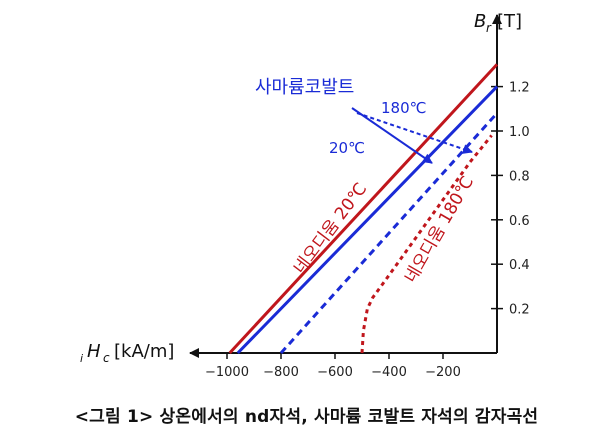 The height and width of the screenshot is (445, 613). What do you see at coordinates (519, 221) in the screenshot?
I see `y-tick-label: 0.6` at bounding box center [519, 221].